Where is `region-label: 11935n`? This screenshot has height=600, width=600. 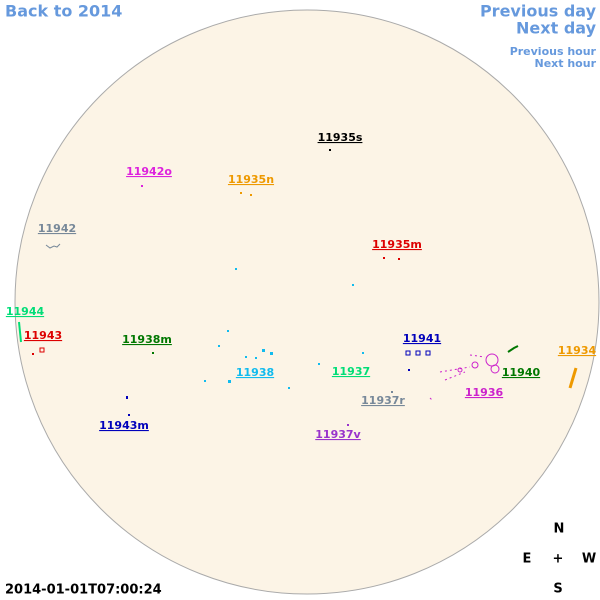
region-label: 11935n is located at coordinates (251, 179).